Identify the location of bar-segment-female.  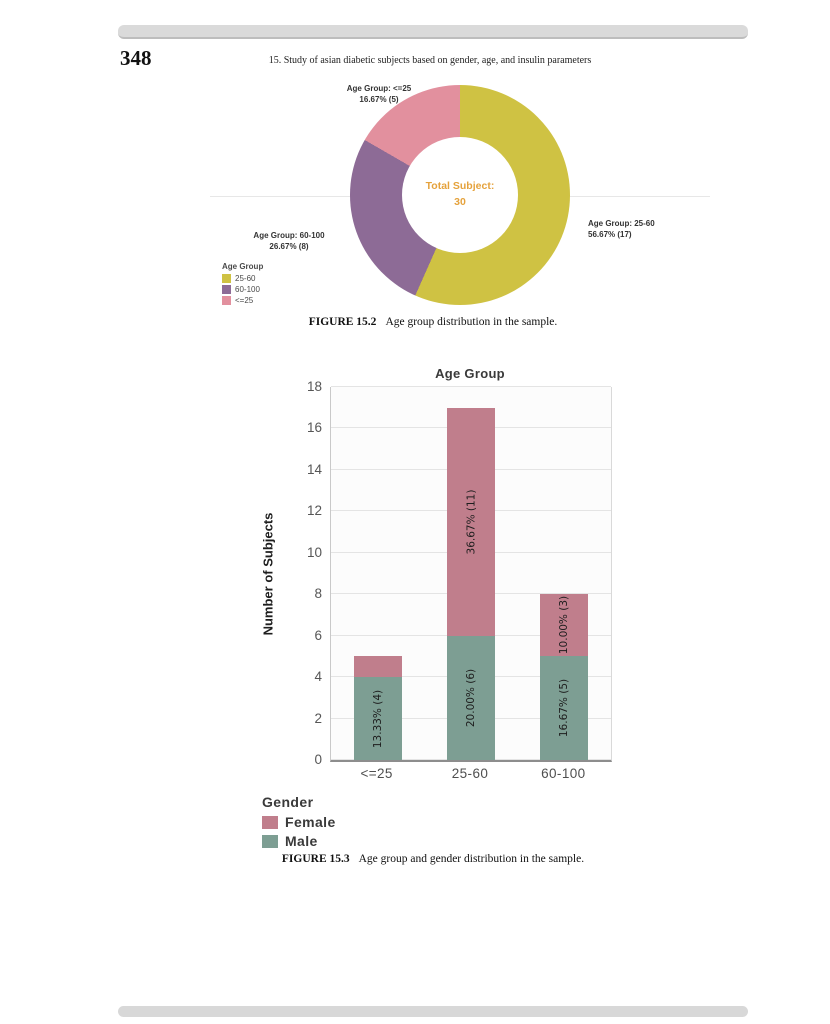
(377, 667).